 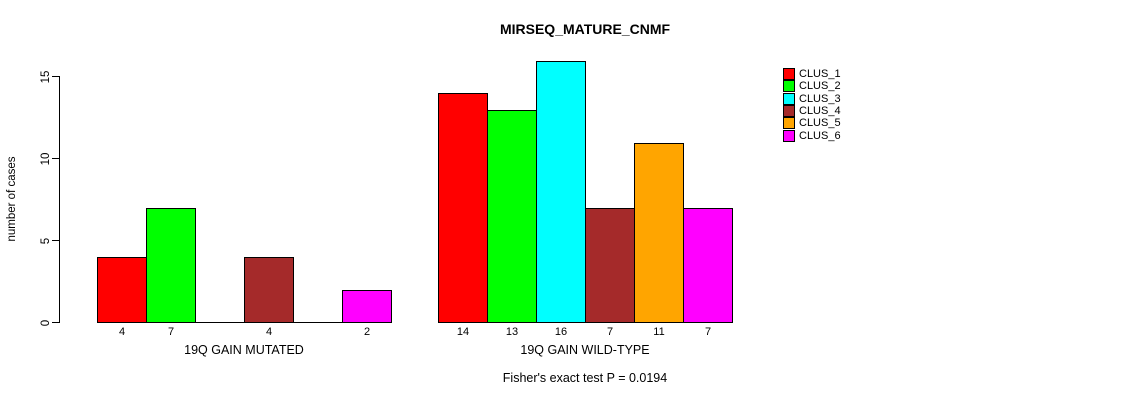 I want to click on fisher-test-note: Fisher's exact test P = 0.0194, so click(x=585, y=378).